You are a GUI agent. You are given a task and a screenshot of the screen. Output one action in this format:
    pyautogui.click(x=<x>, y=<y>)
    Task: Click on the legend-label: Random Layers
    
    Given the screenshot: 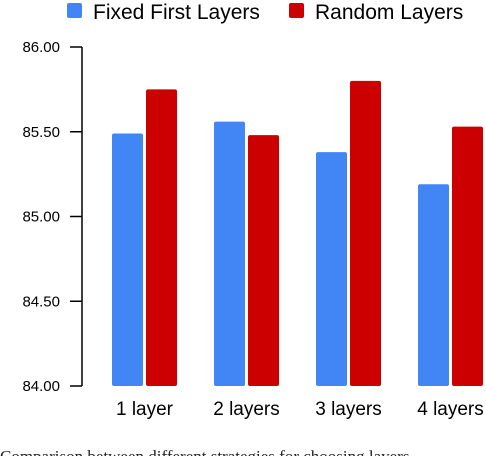 What is the action you would take?
    pyautogui.click(x=389, y=12)
    